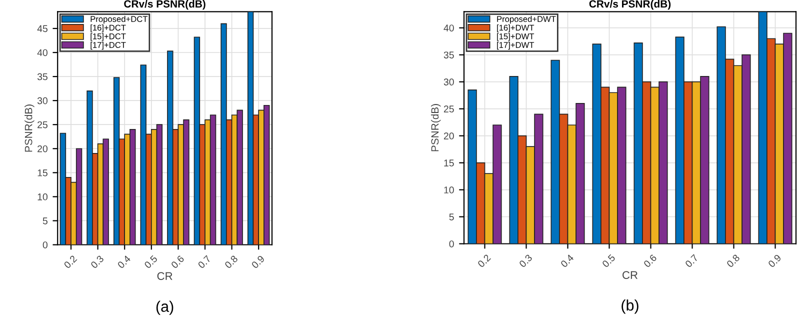 Image resolution: width=800 pixels, height=333 pixels. Describe the element at coordinates (630, 306) in the screenshot. I see `text: (b)` at that location.